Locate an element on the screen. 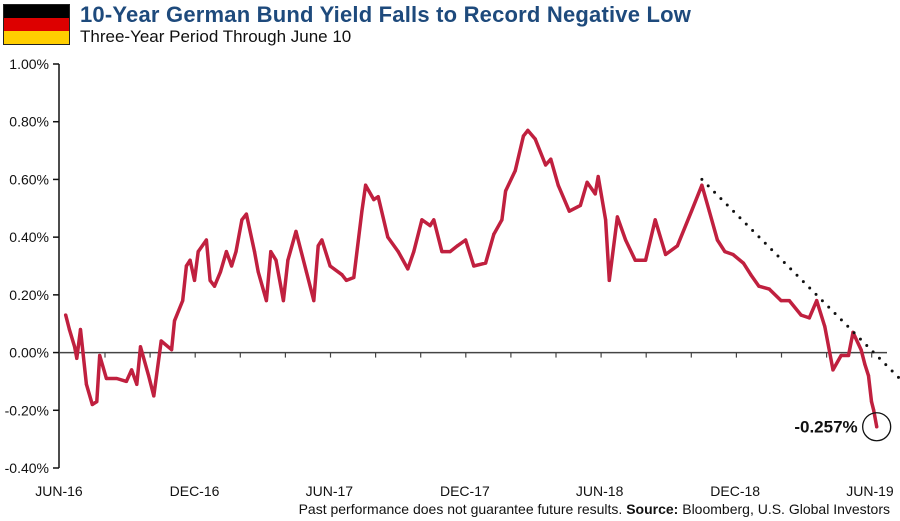 This screenshot has width=900, height=521. y-tick-label: 0.20% is located at coordinates (29, 295).